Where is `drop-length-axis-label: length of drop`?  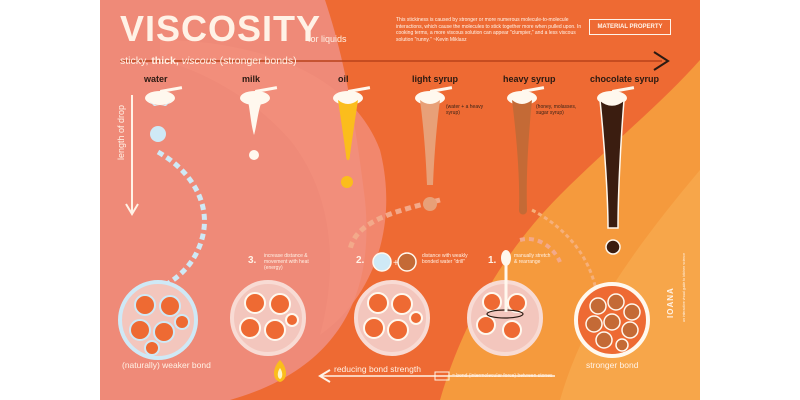
drop-length-axis-label: length of drop is located at coordinates (121, 132).